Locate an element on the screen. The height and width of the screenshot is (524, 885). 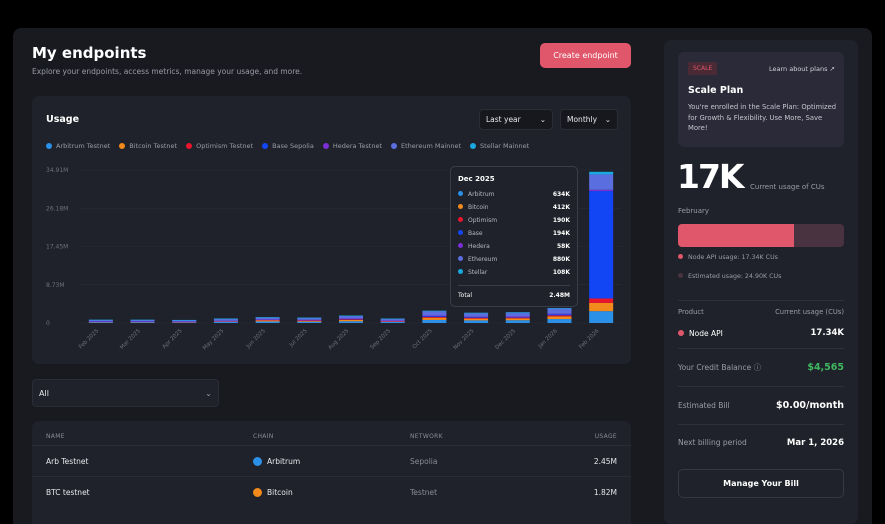
network: Testnet is located at coordinates (424, 492).